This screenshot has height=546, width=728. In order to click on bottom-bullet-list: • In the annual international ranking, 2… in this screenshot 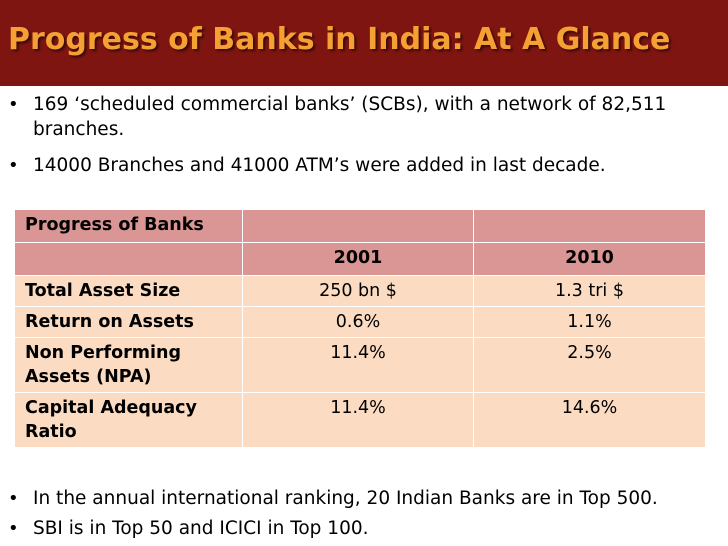, I will do `click(364, 514)`.